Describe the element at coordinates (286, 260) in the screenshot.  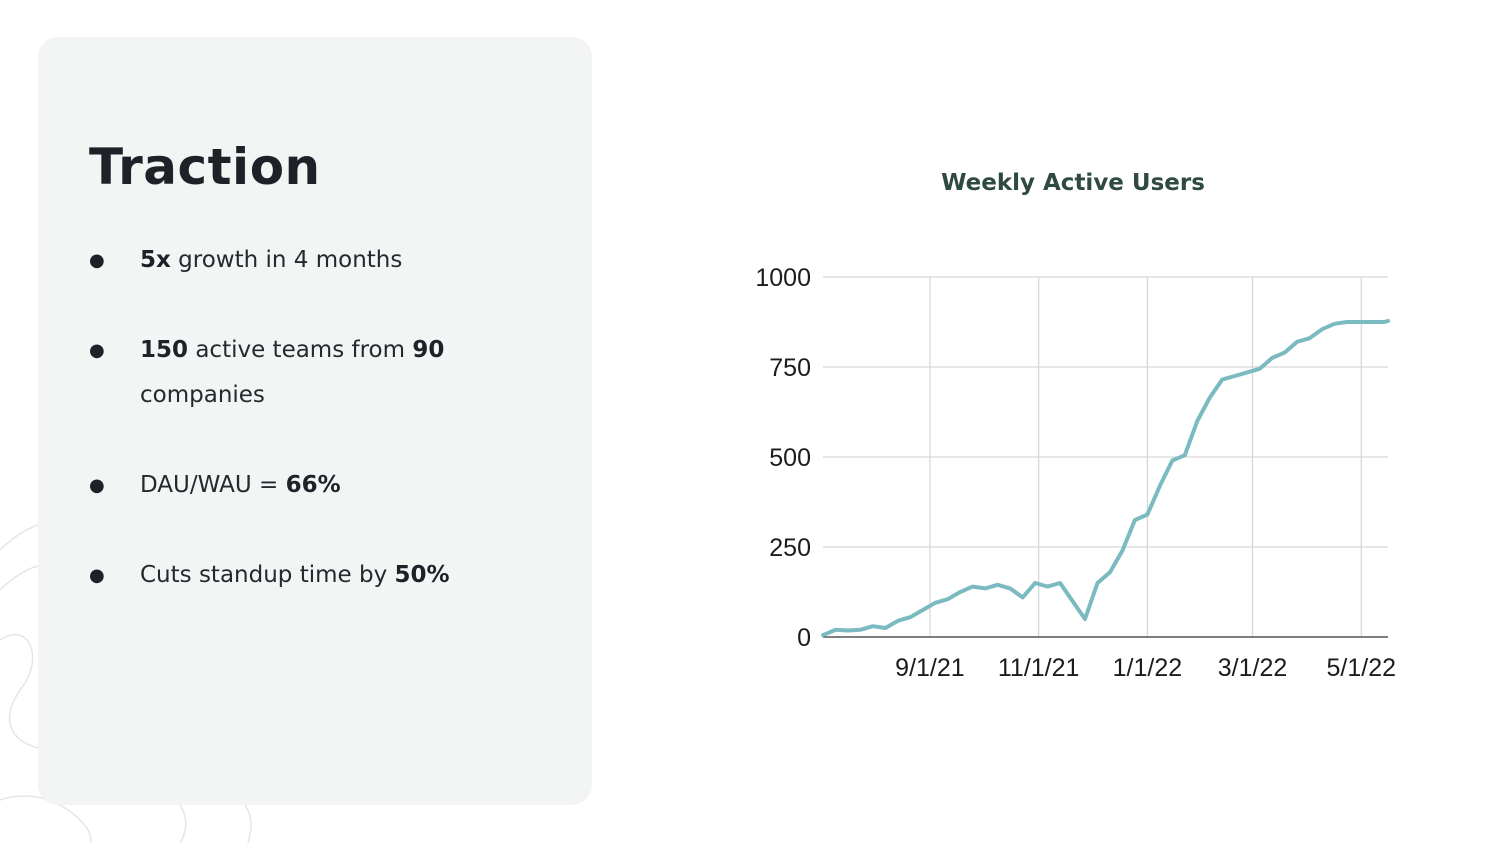
I see `bullet-plain: growth in 4 months` at that location.